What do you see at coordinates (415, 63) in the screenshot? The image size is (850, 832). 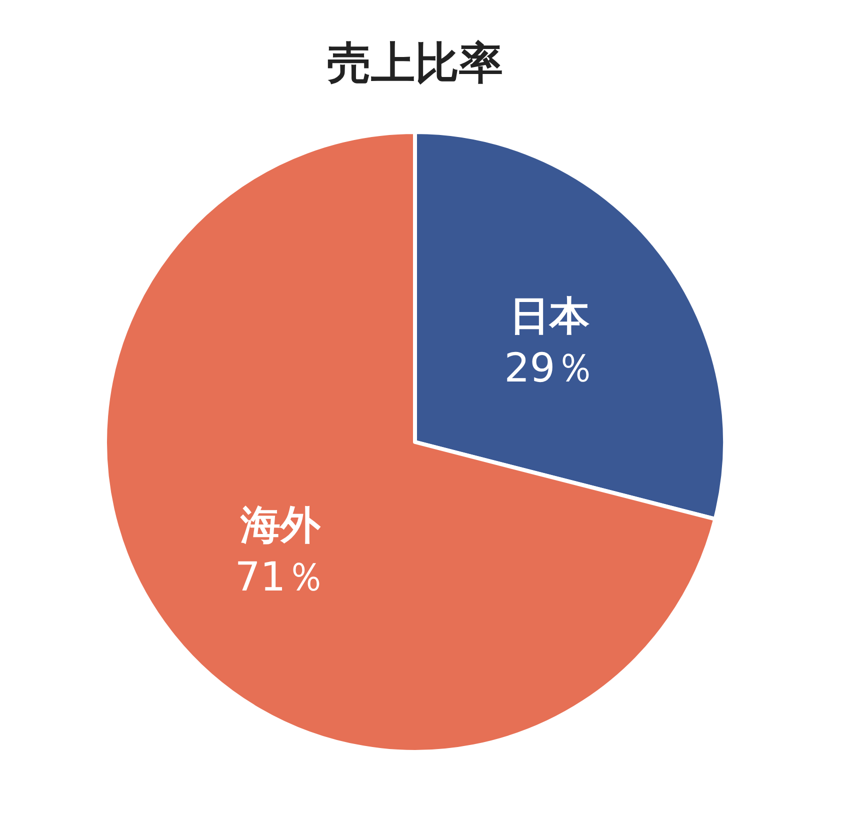 I see `chart-title: 売上比率` at bounding box center [415, 63].